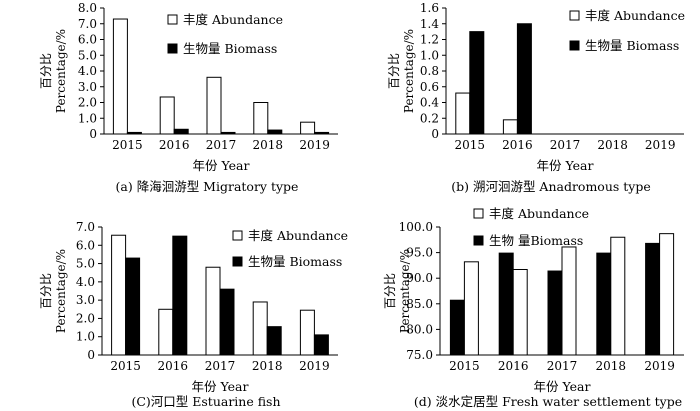 The image size is (700, 411). Describe the element at coordinates (429, 118) in the screenshot. I see `y-tick-label: 0.2` at that location.